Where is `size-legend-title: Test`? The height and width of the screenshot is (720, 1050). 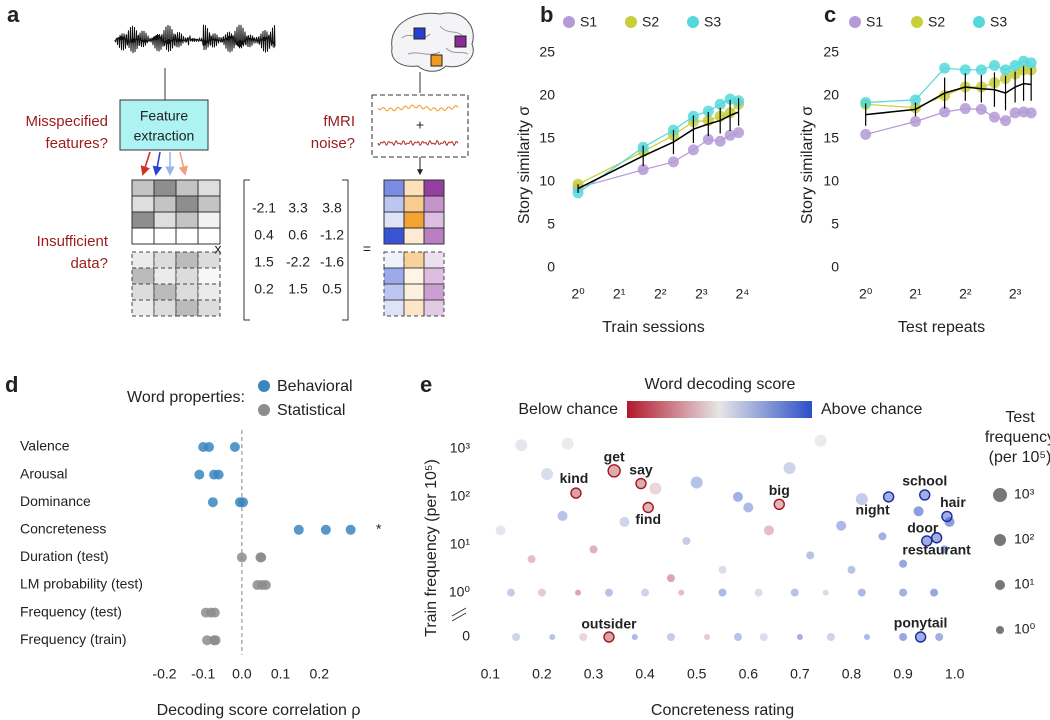 size-legend-title: Test is located at coordinates (1020, 417).